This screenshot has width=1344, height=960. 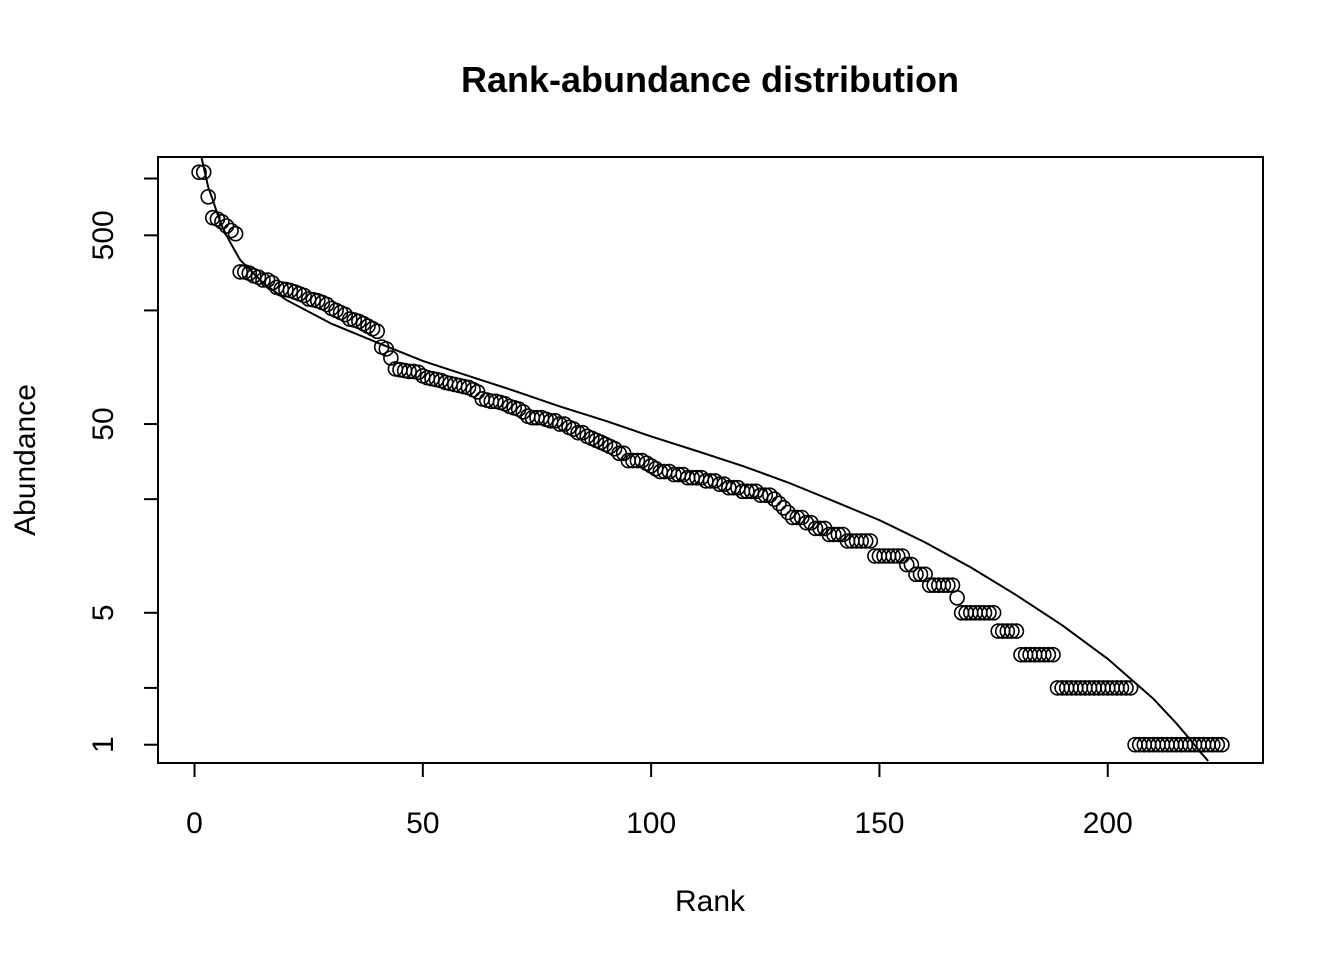 What do you see at coordinates (651, 823) in the screenshot?
I see `x-tick-label: 100` at bounding box center [651, 823].